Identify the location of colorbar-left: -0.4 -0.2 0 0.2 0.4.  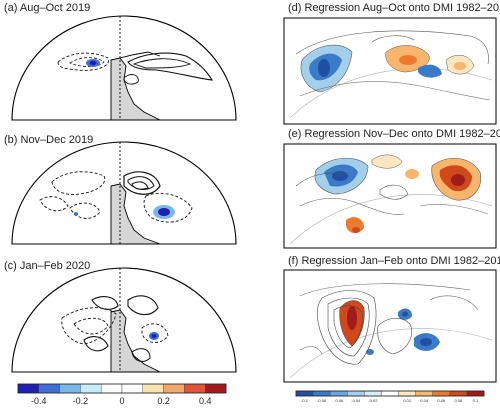
(122, 394).